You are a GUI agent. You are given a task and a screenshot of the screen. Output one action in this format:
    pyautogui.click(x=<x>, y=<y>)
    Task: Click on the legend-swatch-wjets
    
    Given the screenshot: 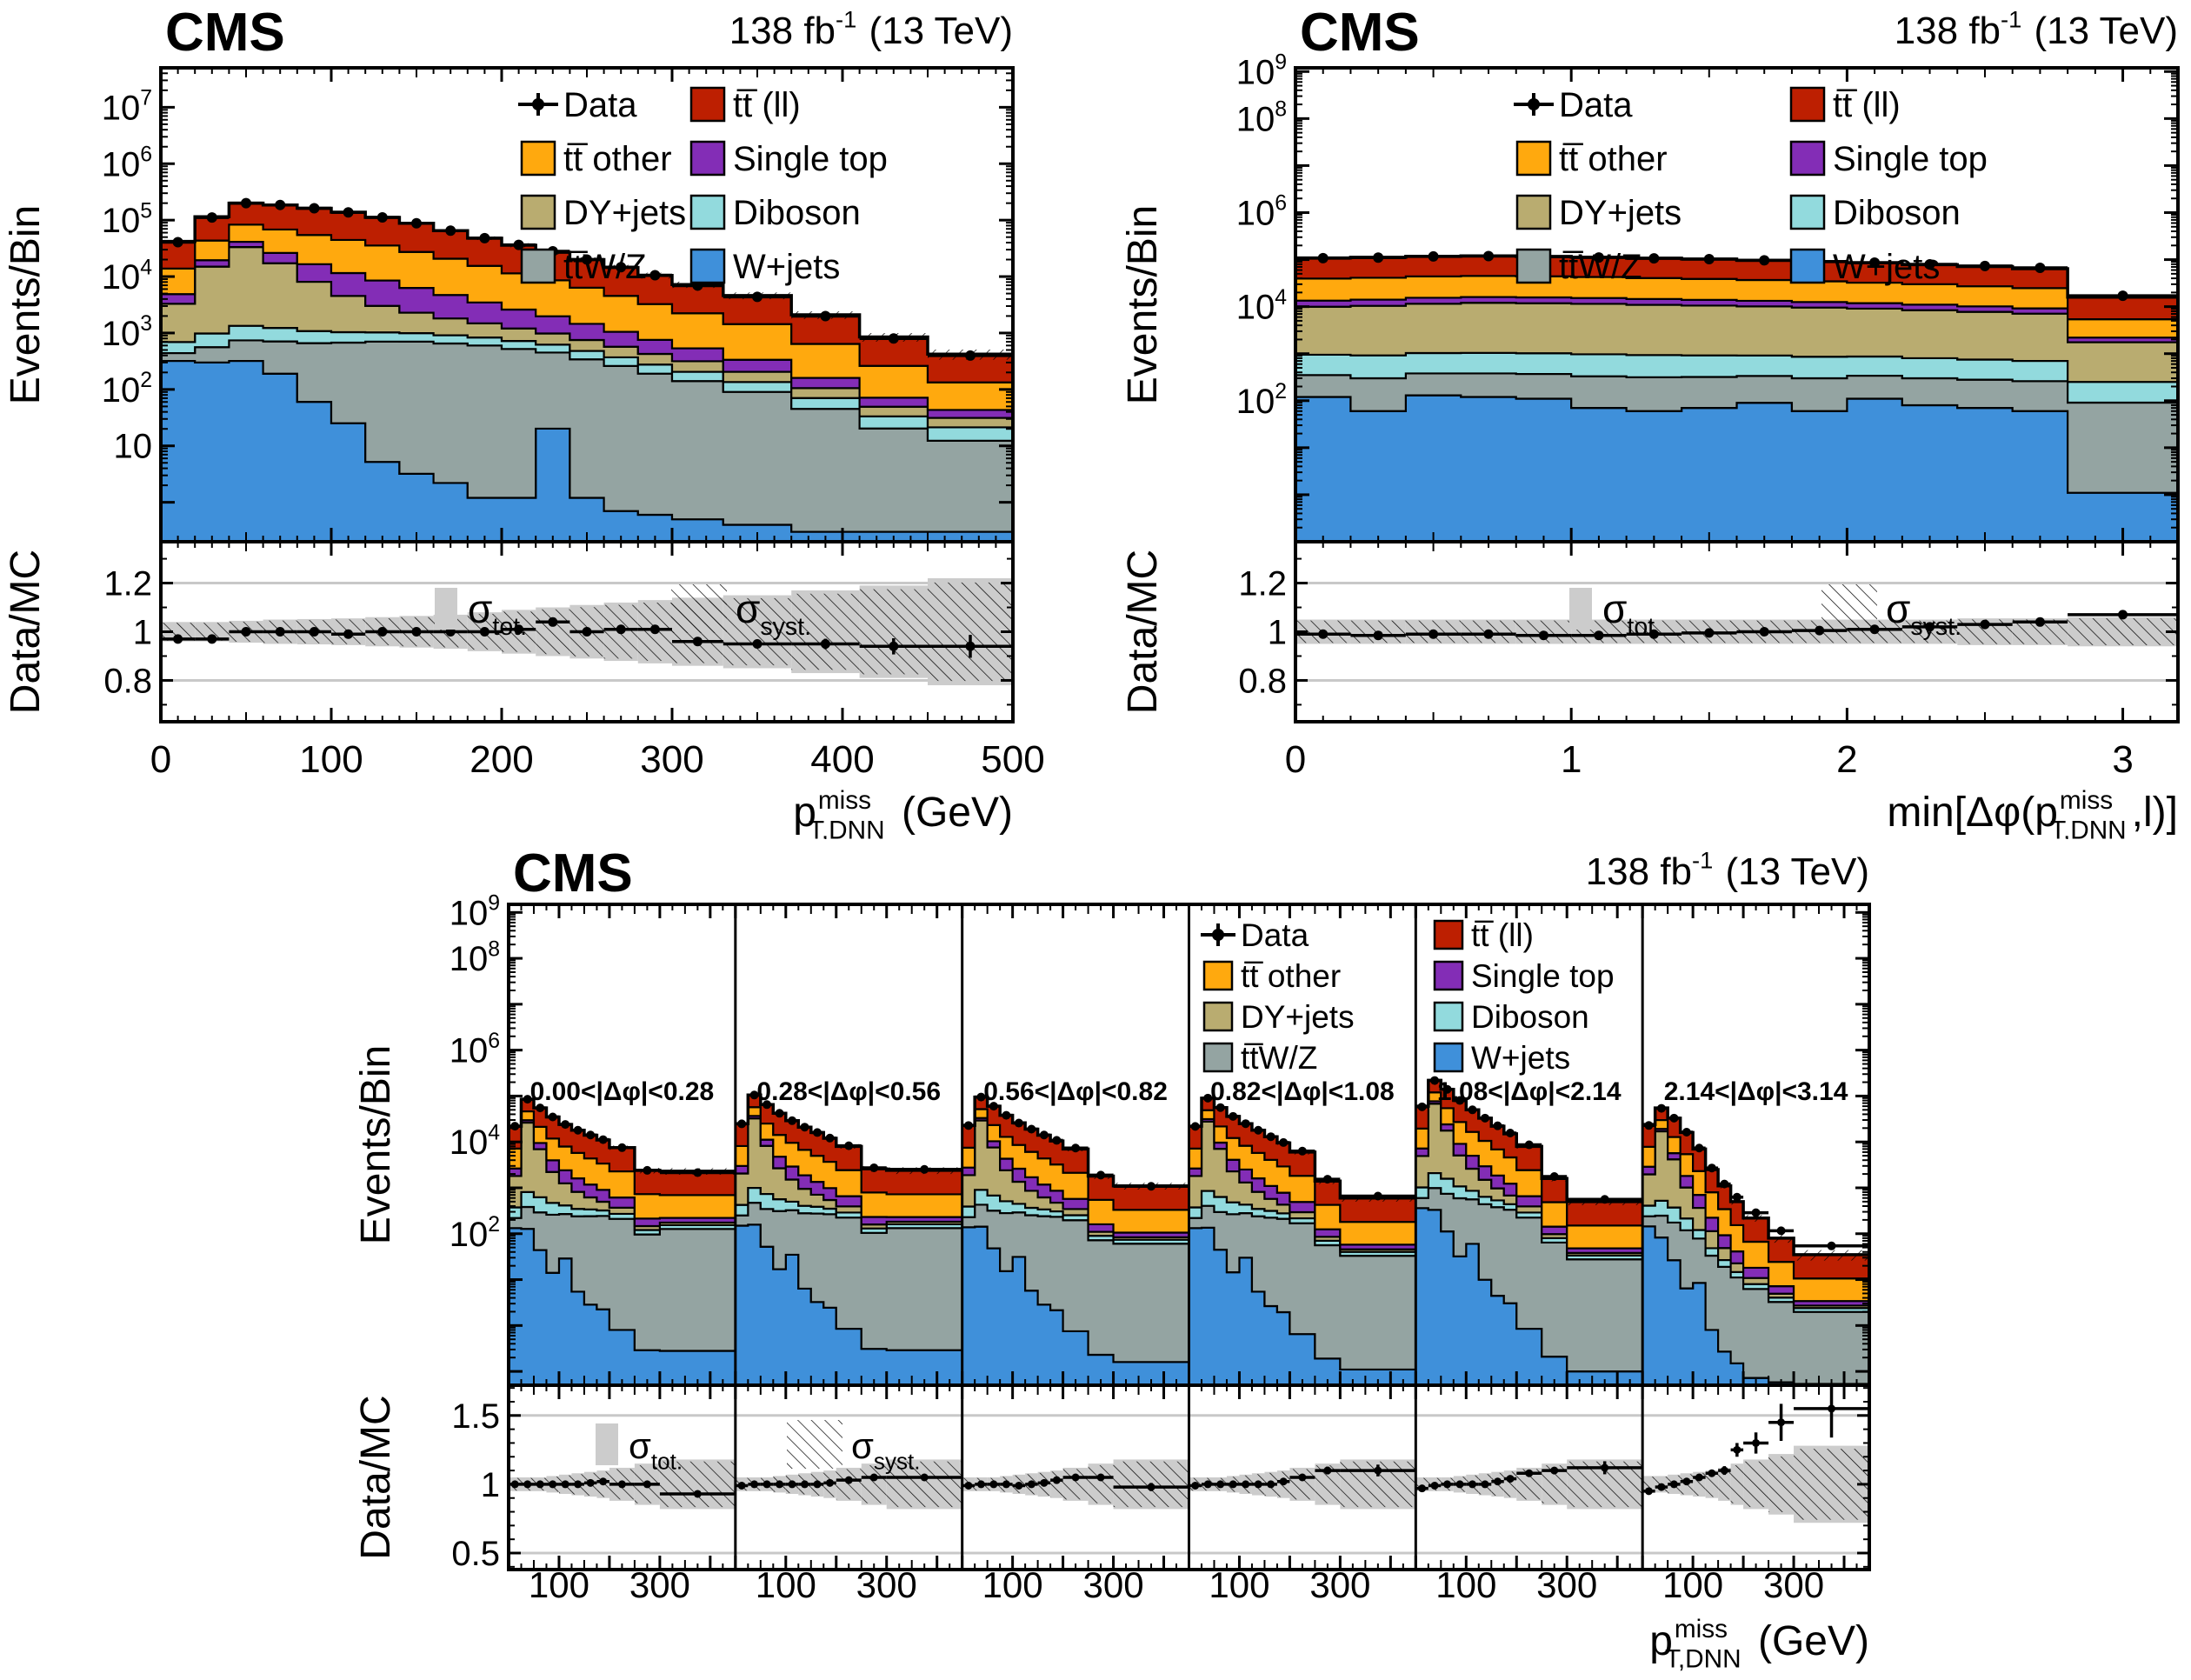 What is the action you would take?
    pyautogui.click(x=1808, y=266)
    